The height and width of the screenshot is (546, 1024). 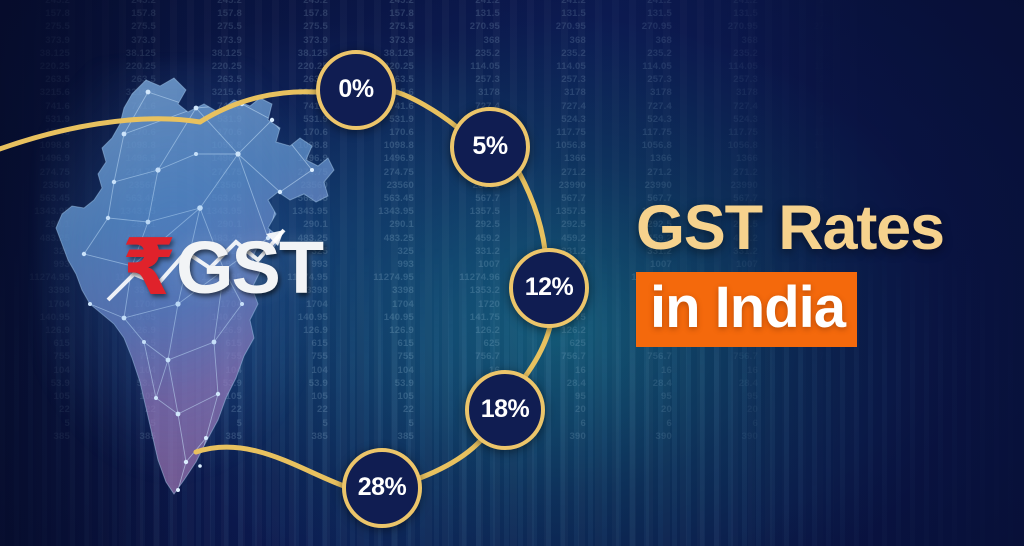 I want to click on headline-highlight-box: in India, so click(x=746, y=309).